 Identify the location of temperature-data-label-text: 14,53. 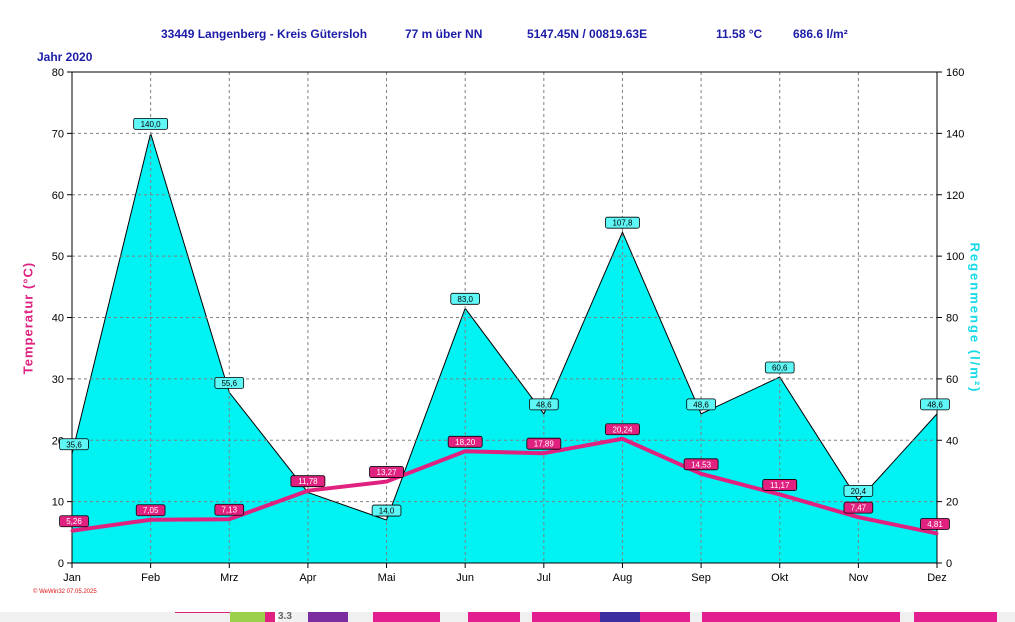
(701, 464).